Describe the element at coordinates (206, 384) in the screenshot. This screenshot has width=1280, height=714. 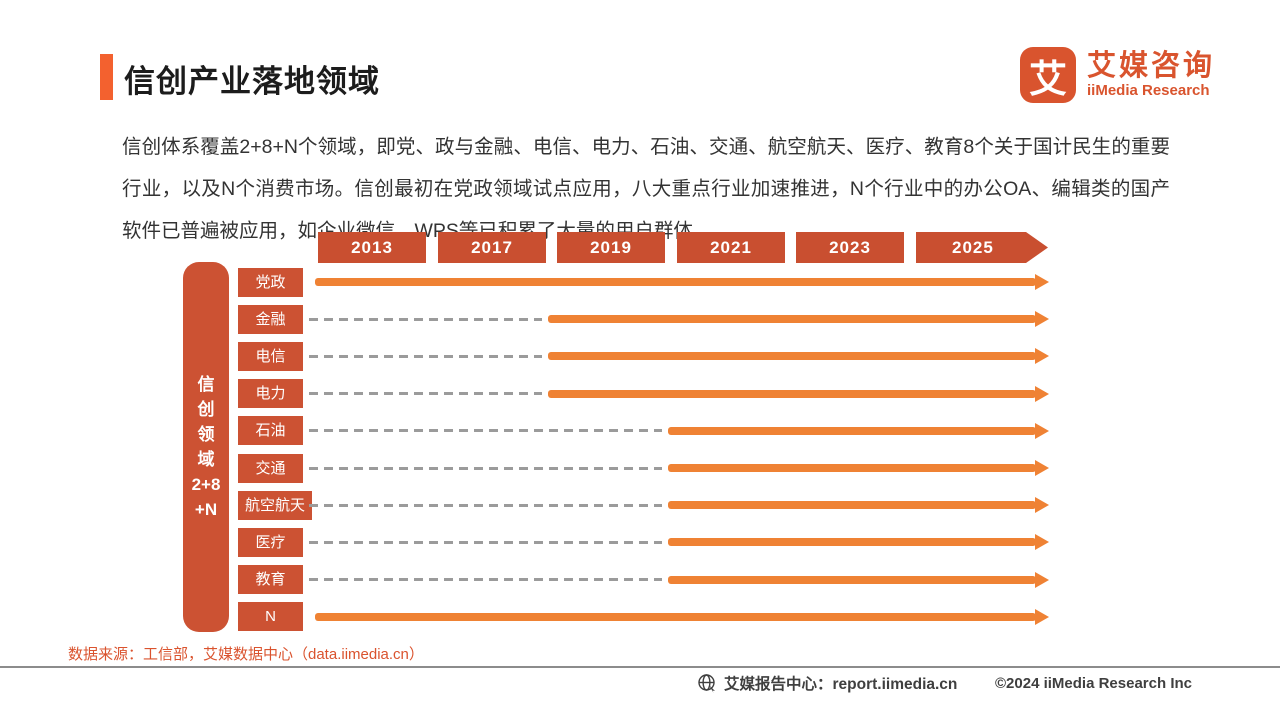
I see `axis-label-line: 信` at that location.